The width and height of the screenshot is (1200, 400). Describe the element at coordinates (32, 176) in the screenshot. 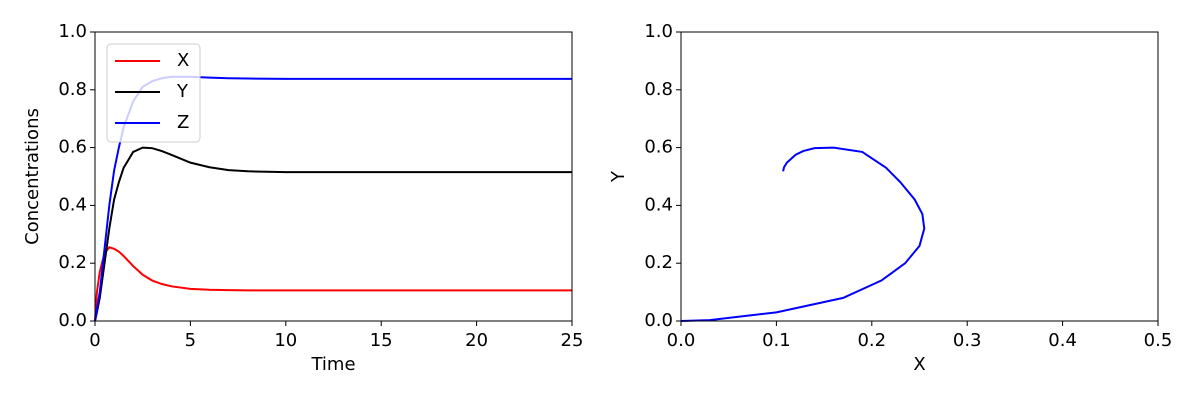

I see `y-axis-label: Concentrations` at that location.